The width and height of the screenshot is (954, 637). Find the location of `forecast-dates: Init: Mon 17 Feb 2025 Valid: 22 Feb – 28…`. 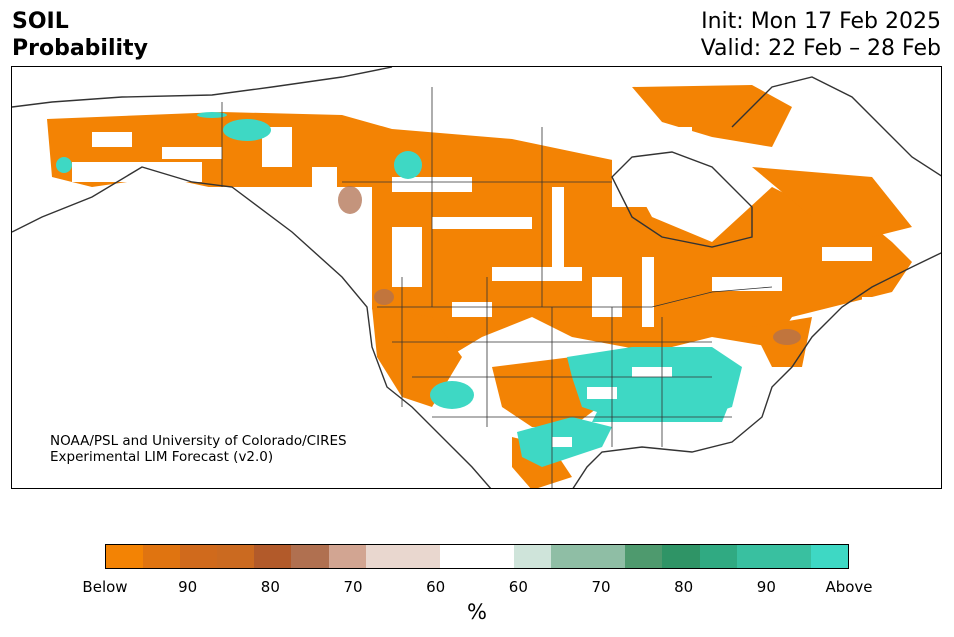

forecast-dates: Init: Mon 17 Feb 2025 Valid: 22 Feb – 28… is located at coordinates (821, 35).